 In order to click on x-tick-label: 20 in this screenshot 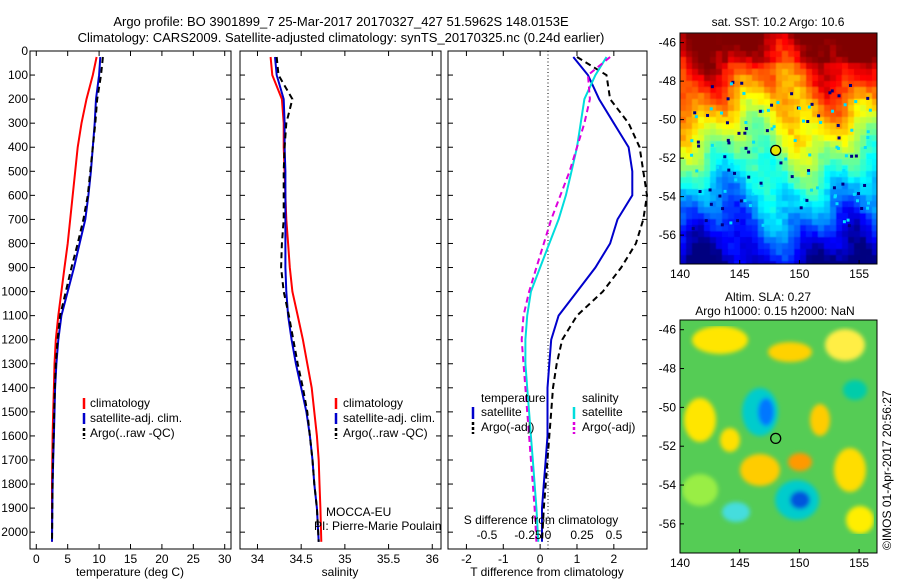, I will do `click(162, 559)`.